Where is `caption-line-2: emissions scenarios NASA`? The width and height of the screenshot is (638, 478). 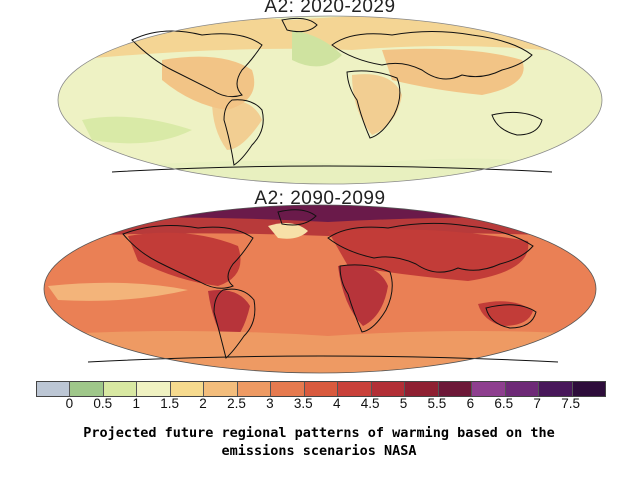 caption-line-2: emissions scenarios NASA is located at coordinates (319, 451).